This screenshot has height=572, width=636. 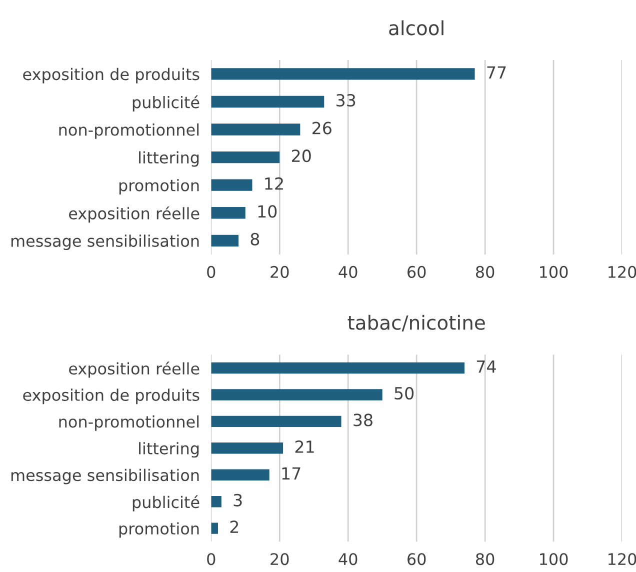 What do you see at coordinates (267, 211) in the screenshot?
I see `data-label: 10` at bounding box center [267, 211].